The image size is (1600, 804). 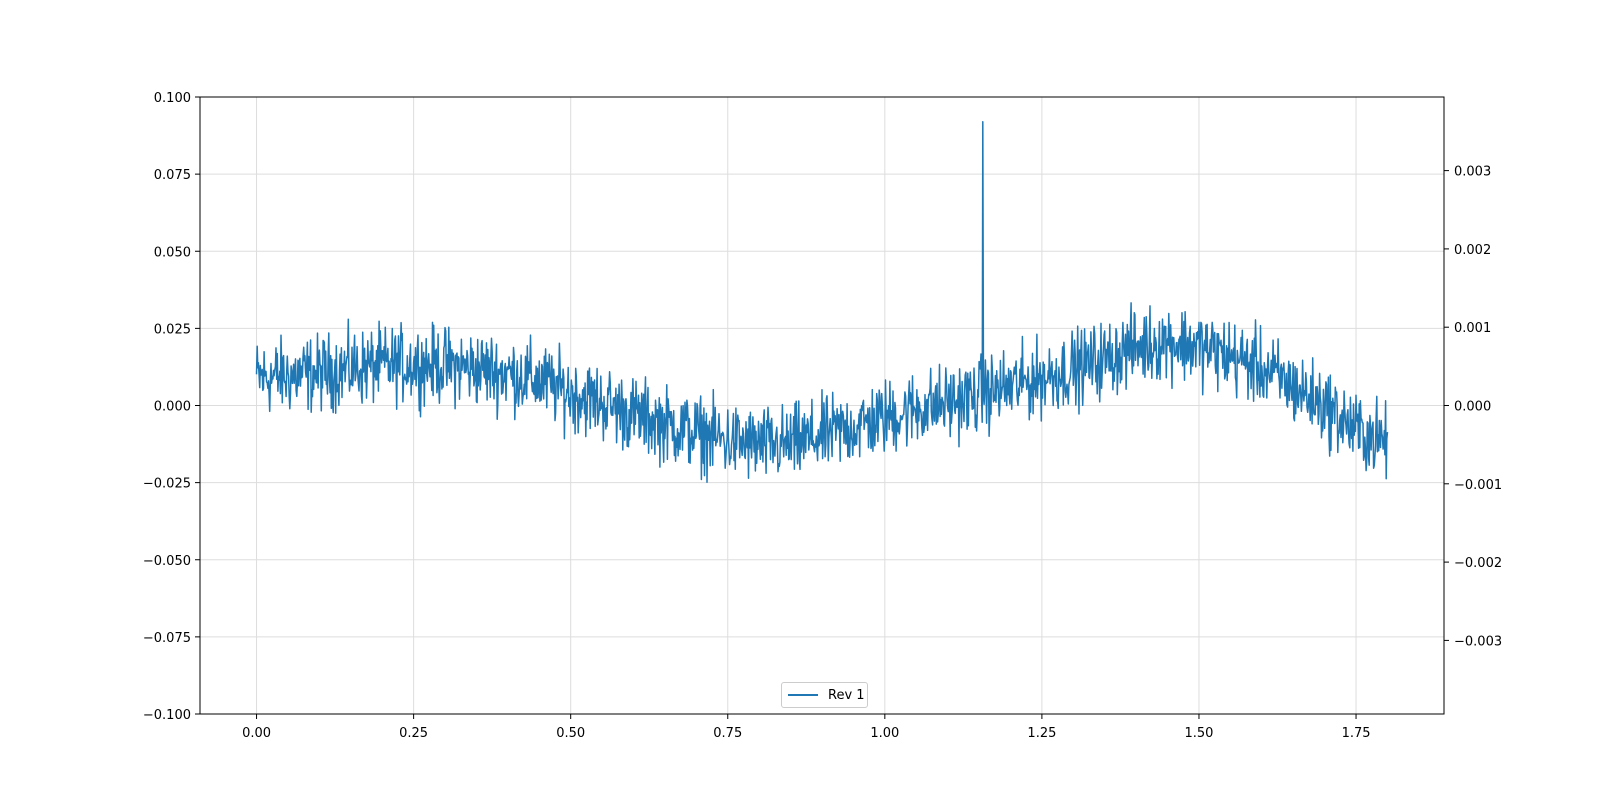 What do you see at coordinates (884, 733) in the screenshot?
I see `x-tick-label: 1.00` at bounding box center [884, 733].